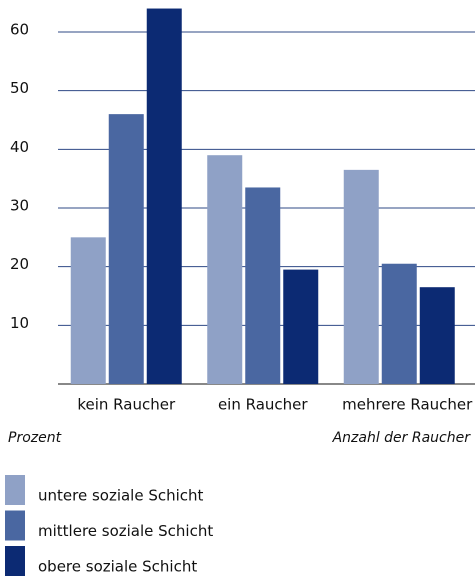 Image resolution: width=475 pixels, height=578 pixels. What do you see at coordinates (121, 496) in the screenshot?
I see `legend-label: untere soziale Schicht` at bounding box center [121, 496].